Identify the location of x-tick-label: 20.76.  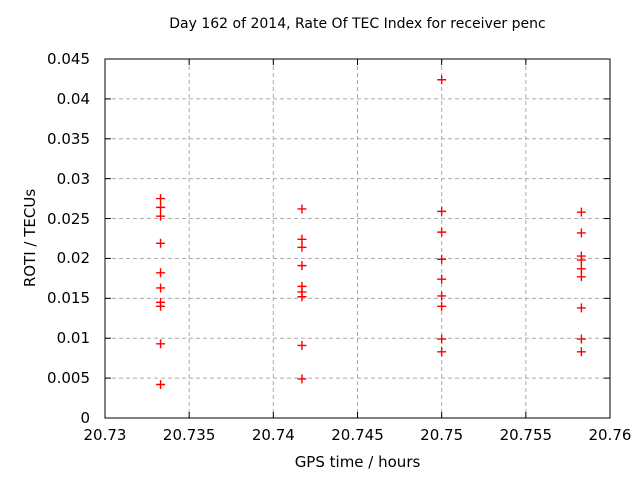
(610, 435).